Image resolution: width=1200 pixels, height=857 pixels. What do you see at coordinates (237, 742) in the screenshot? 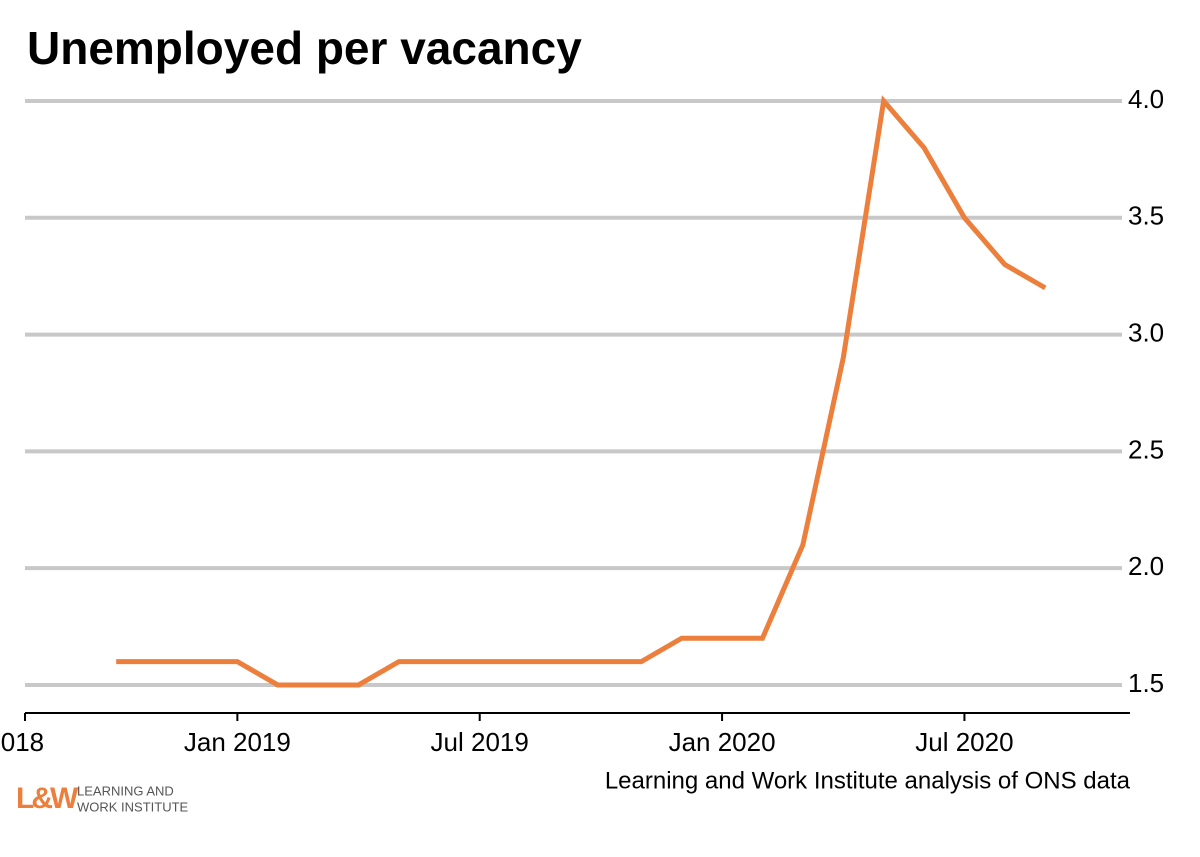
I see `x-tick-label: Jan 2019` at bounding box center [237, 742].